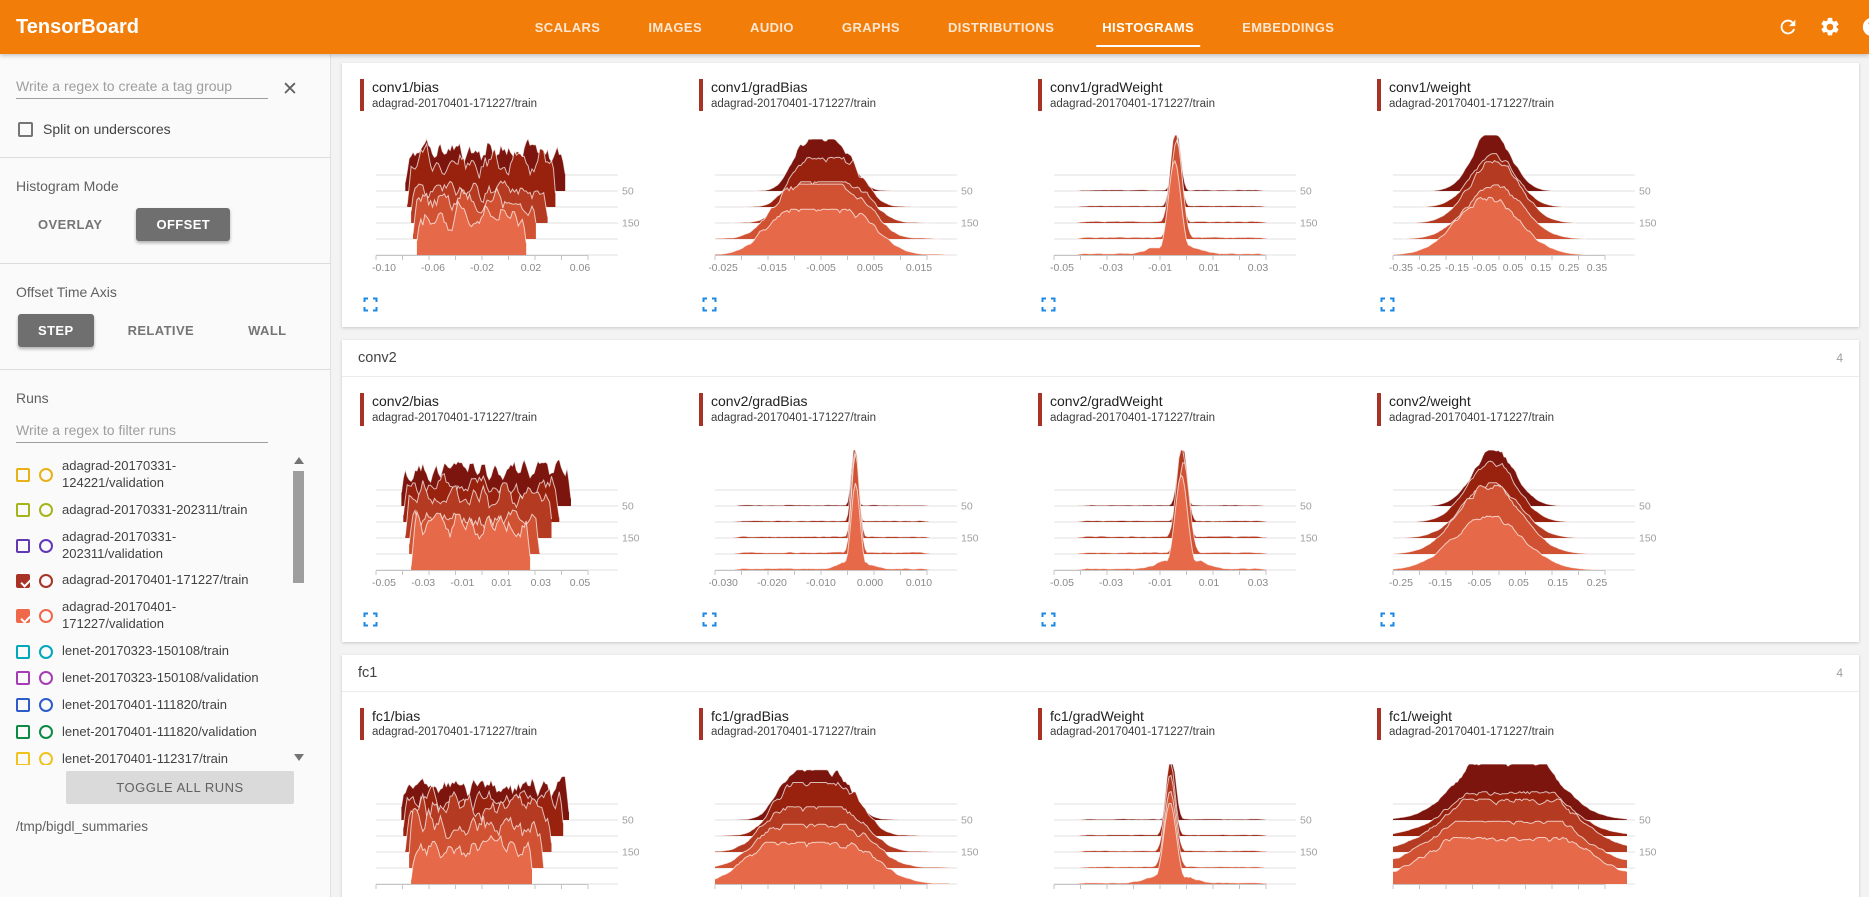 This screenshot has width=1869, height=897. I want to click on tab-histograms: HISTOGRAMS, so click(1148, 27).